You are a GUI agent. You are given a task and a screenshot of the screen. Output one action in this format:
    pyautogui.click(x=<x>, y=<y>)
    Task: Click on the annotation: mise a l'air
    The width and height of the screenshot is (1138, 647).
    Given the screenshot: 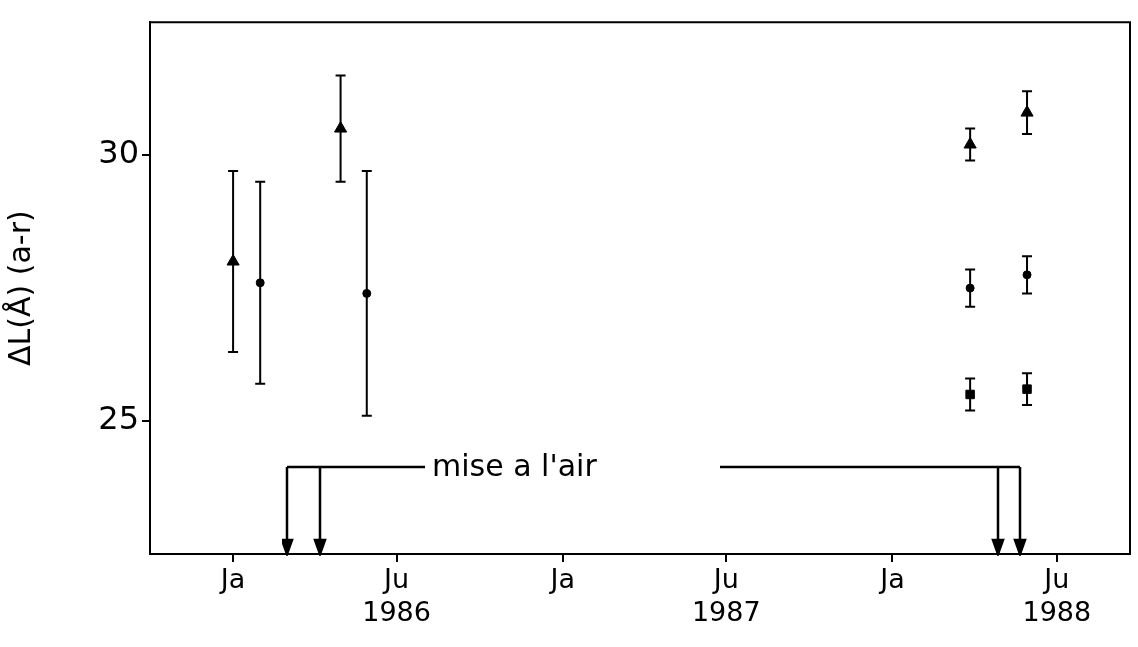 What is the action you would take?
    pyautogui.click(x=514, y=465)
    